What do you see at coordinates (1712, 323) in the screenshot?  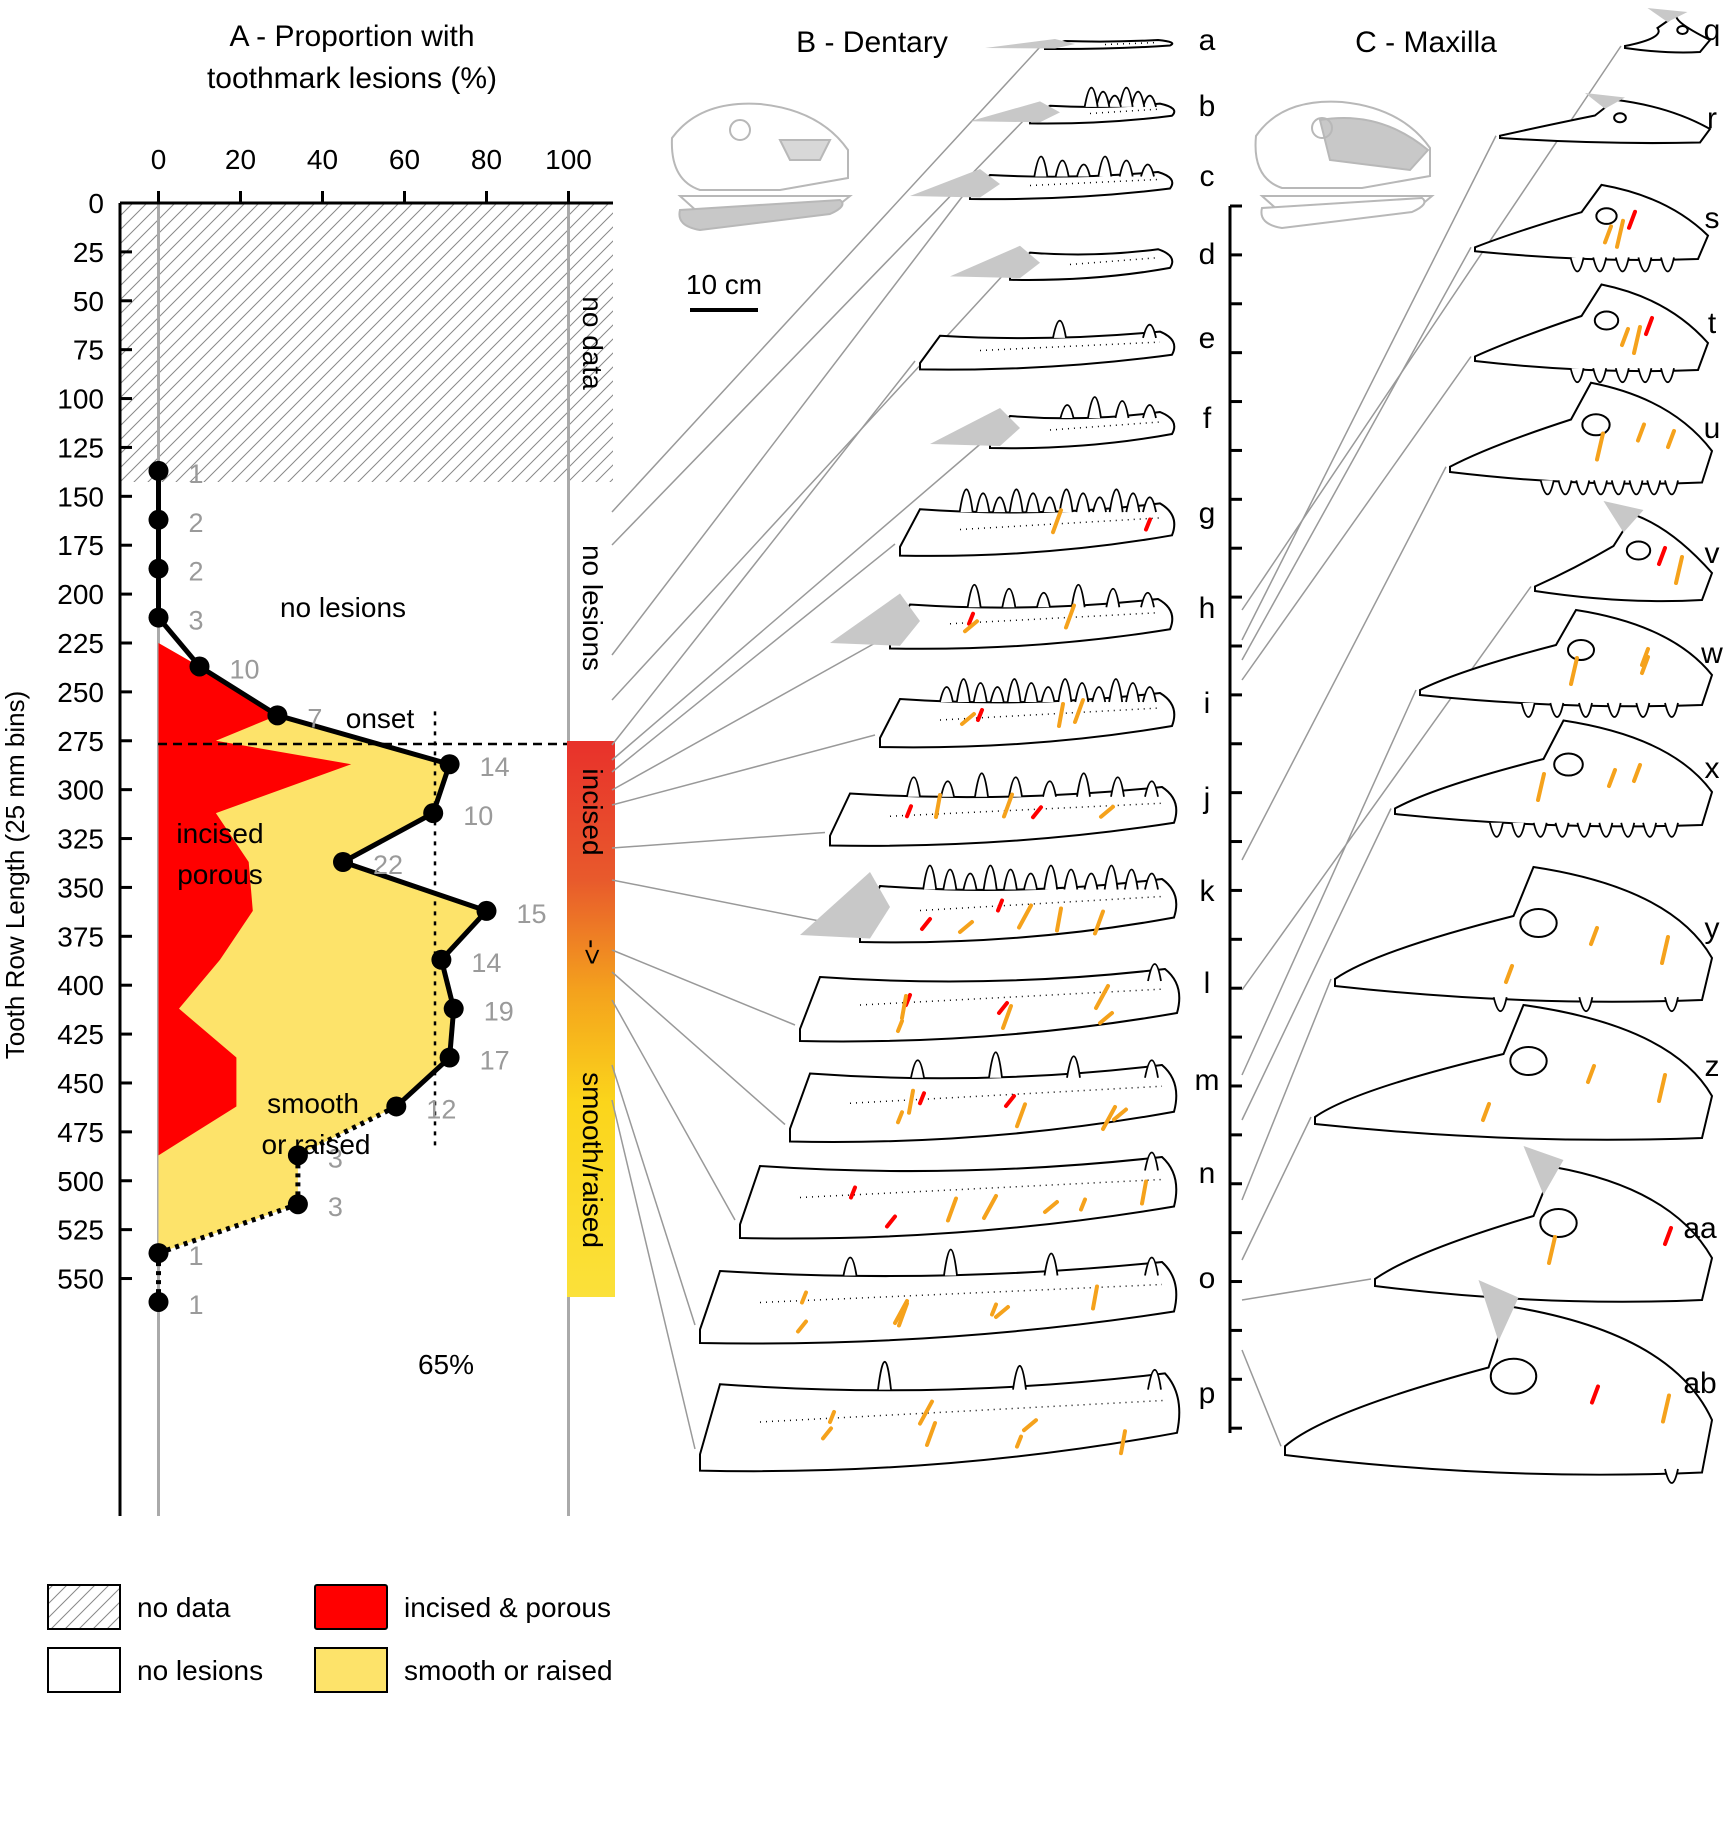 I see `maxilla-letter: t` at bounding box center [1712, 323].